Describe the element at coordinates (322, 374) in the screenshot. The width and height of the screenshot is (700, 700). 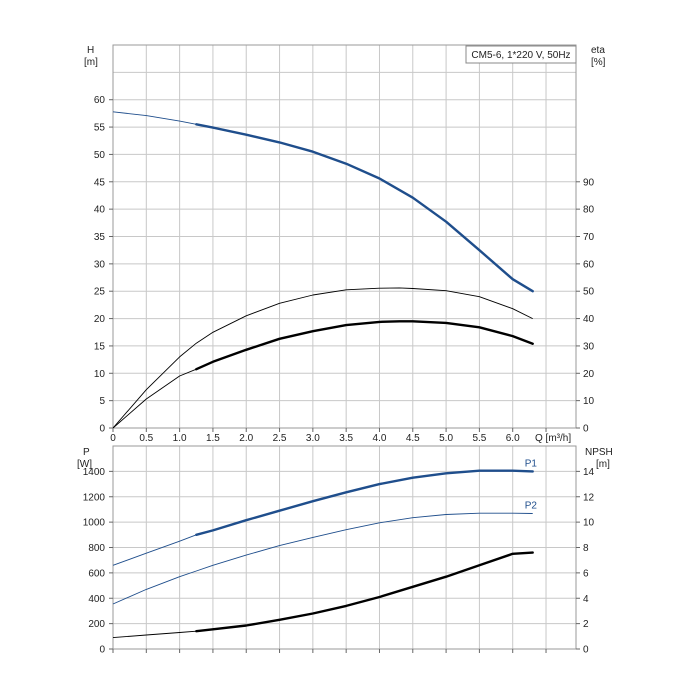
I see `series-line-p0-s2` at that location.